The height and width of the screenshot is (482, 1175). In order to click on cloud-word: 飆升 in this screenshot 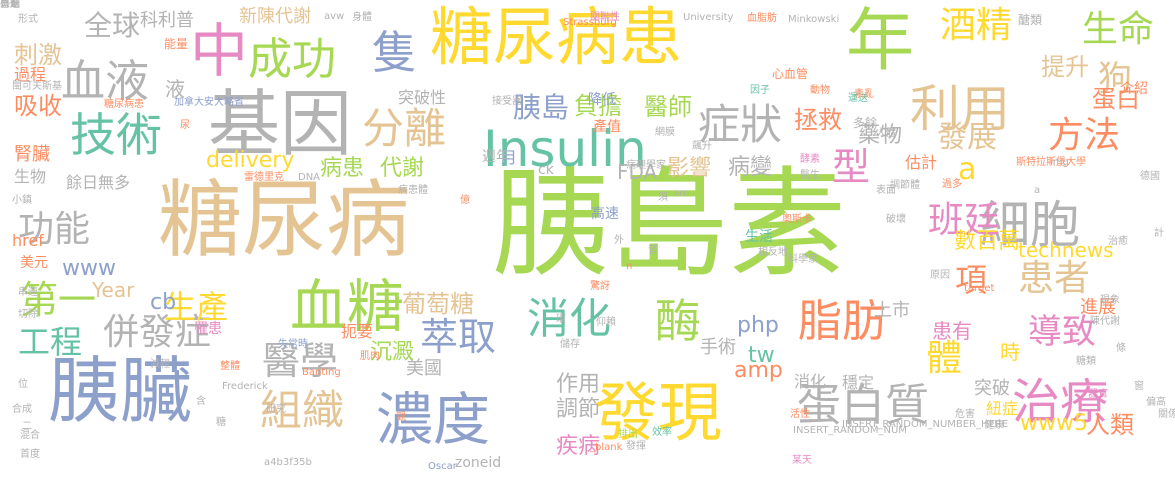, I will do `click(702, 146)`.